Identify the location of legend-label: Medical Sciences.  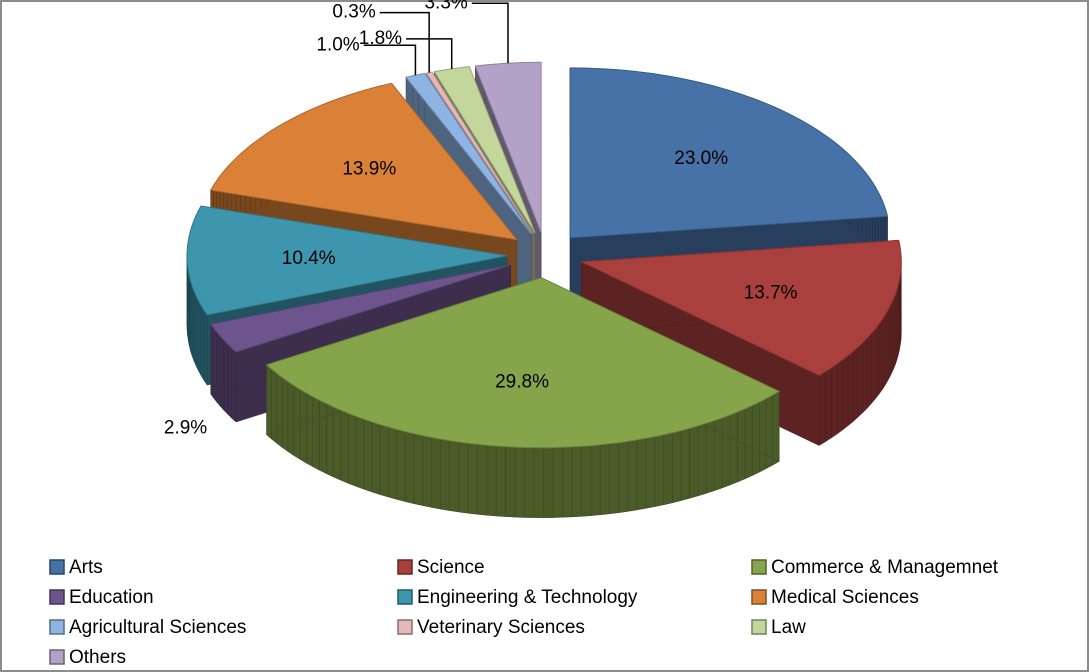
(845, 597).